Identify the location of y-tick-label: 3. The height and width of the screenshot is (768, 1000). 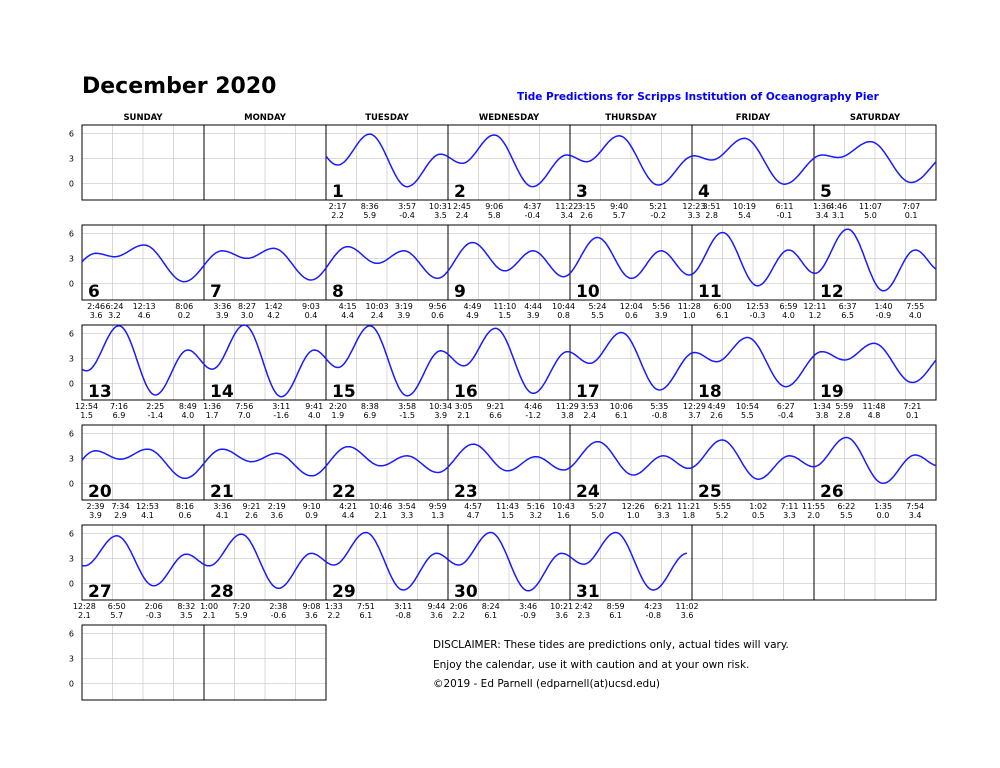
(71, 358).